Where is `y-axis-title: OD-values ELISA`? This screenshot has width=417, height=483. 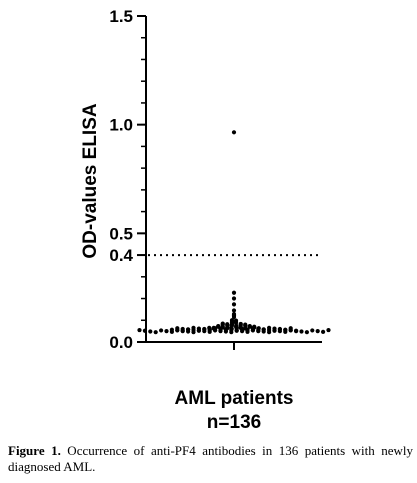 y-axis-title: OD-values ELISA is located at coordinates (90, 180).